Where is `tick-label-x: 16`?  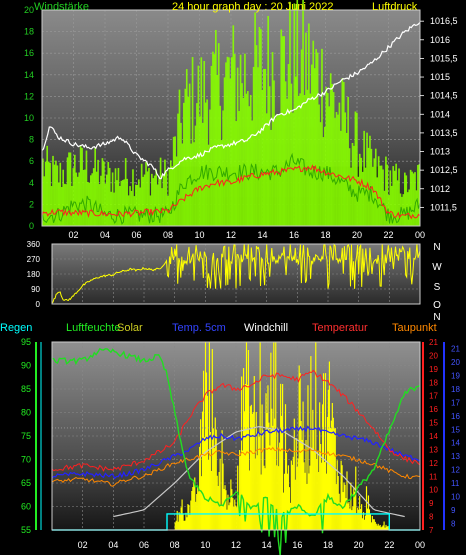 tick-label-x: 16 is located at coordinates (297, 545).